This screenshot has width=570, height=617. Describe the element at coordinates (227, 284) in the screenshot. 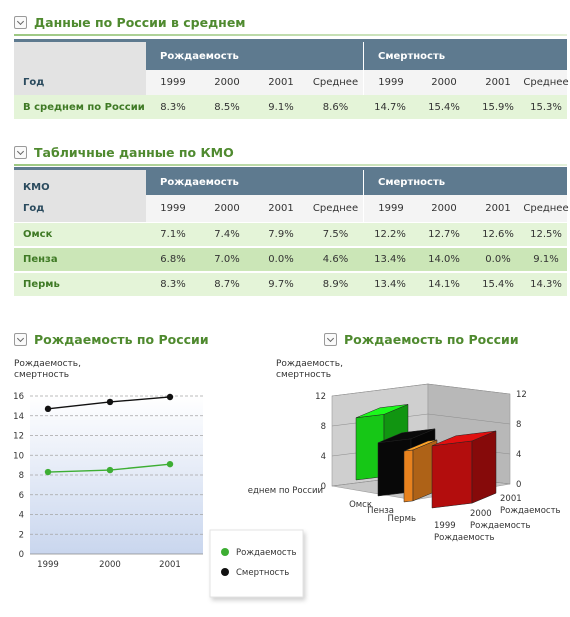

I see `table-cell: 8.7%` at that location.